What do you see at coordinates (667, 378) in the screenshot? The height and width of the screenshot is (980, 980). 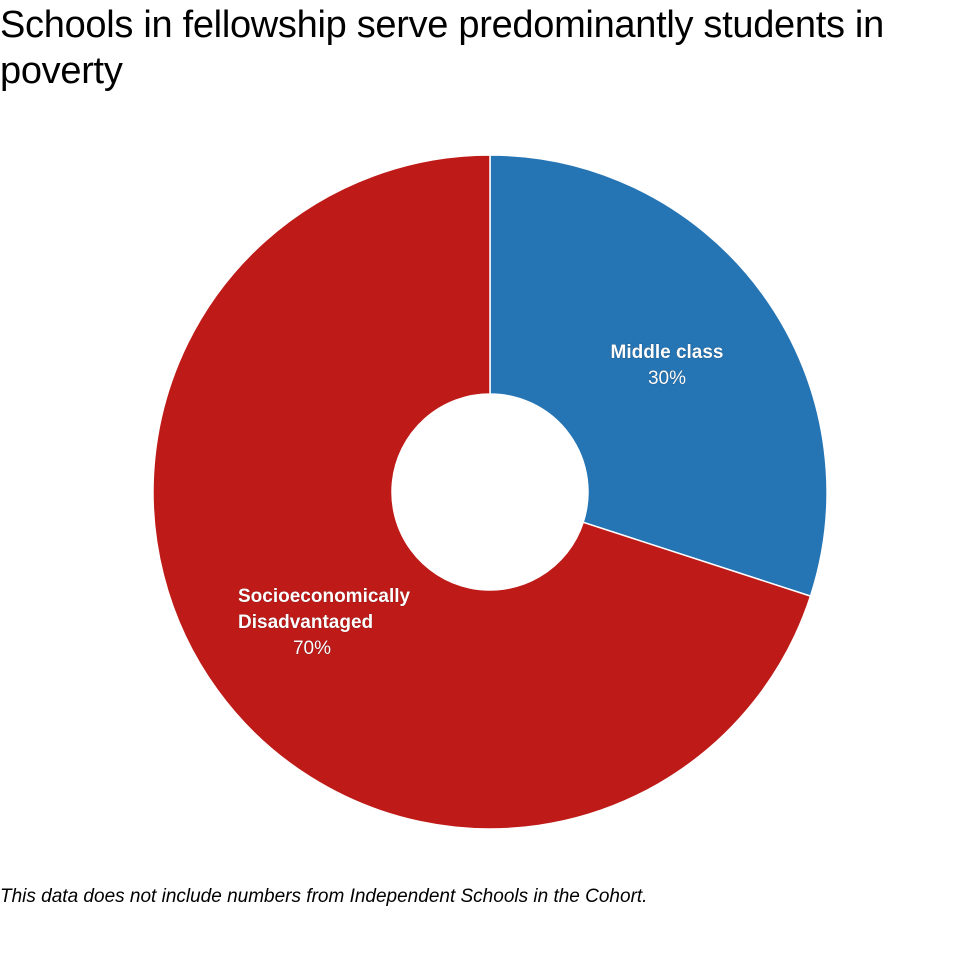 I see `slice-value-label-0: 30%` at bounding box center [667, 378].